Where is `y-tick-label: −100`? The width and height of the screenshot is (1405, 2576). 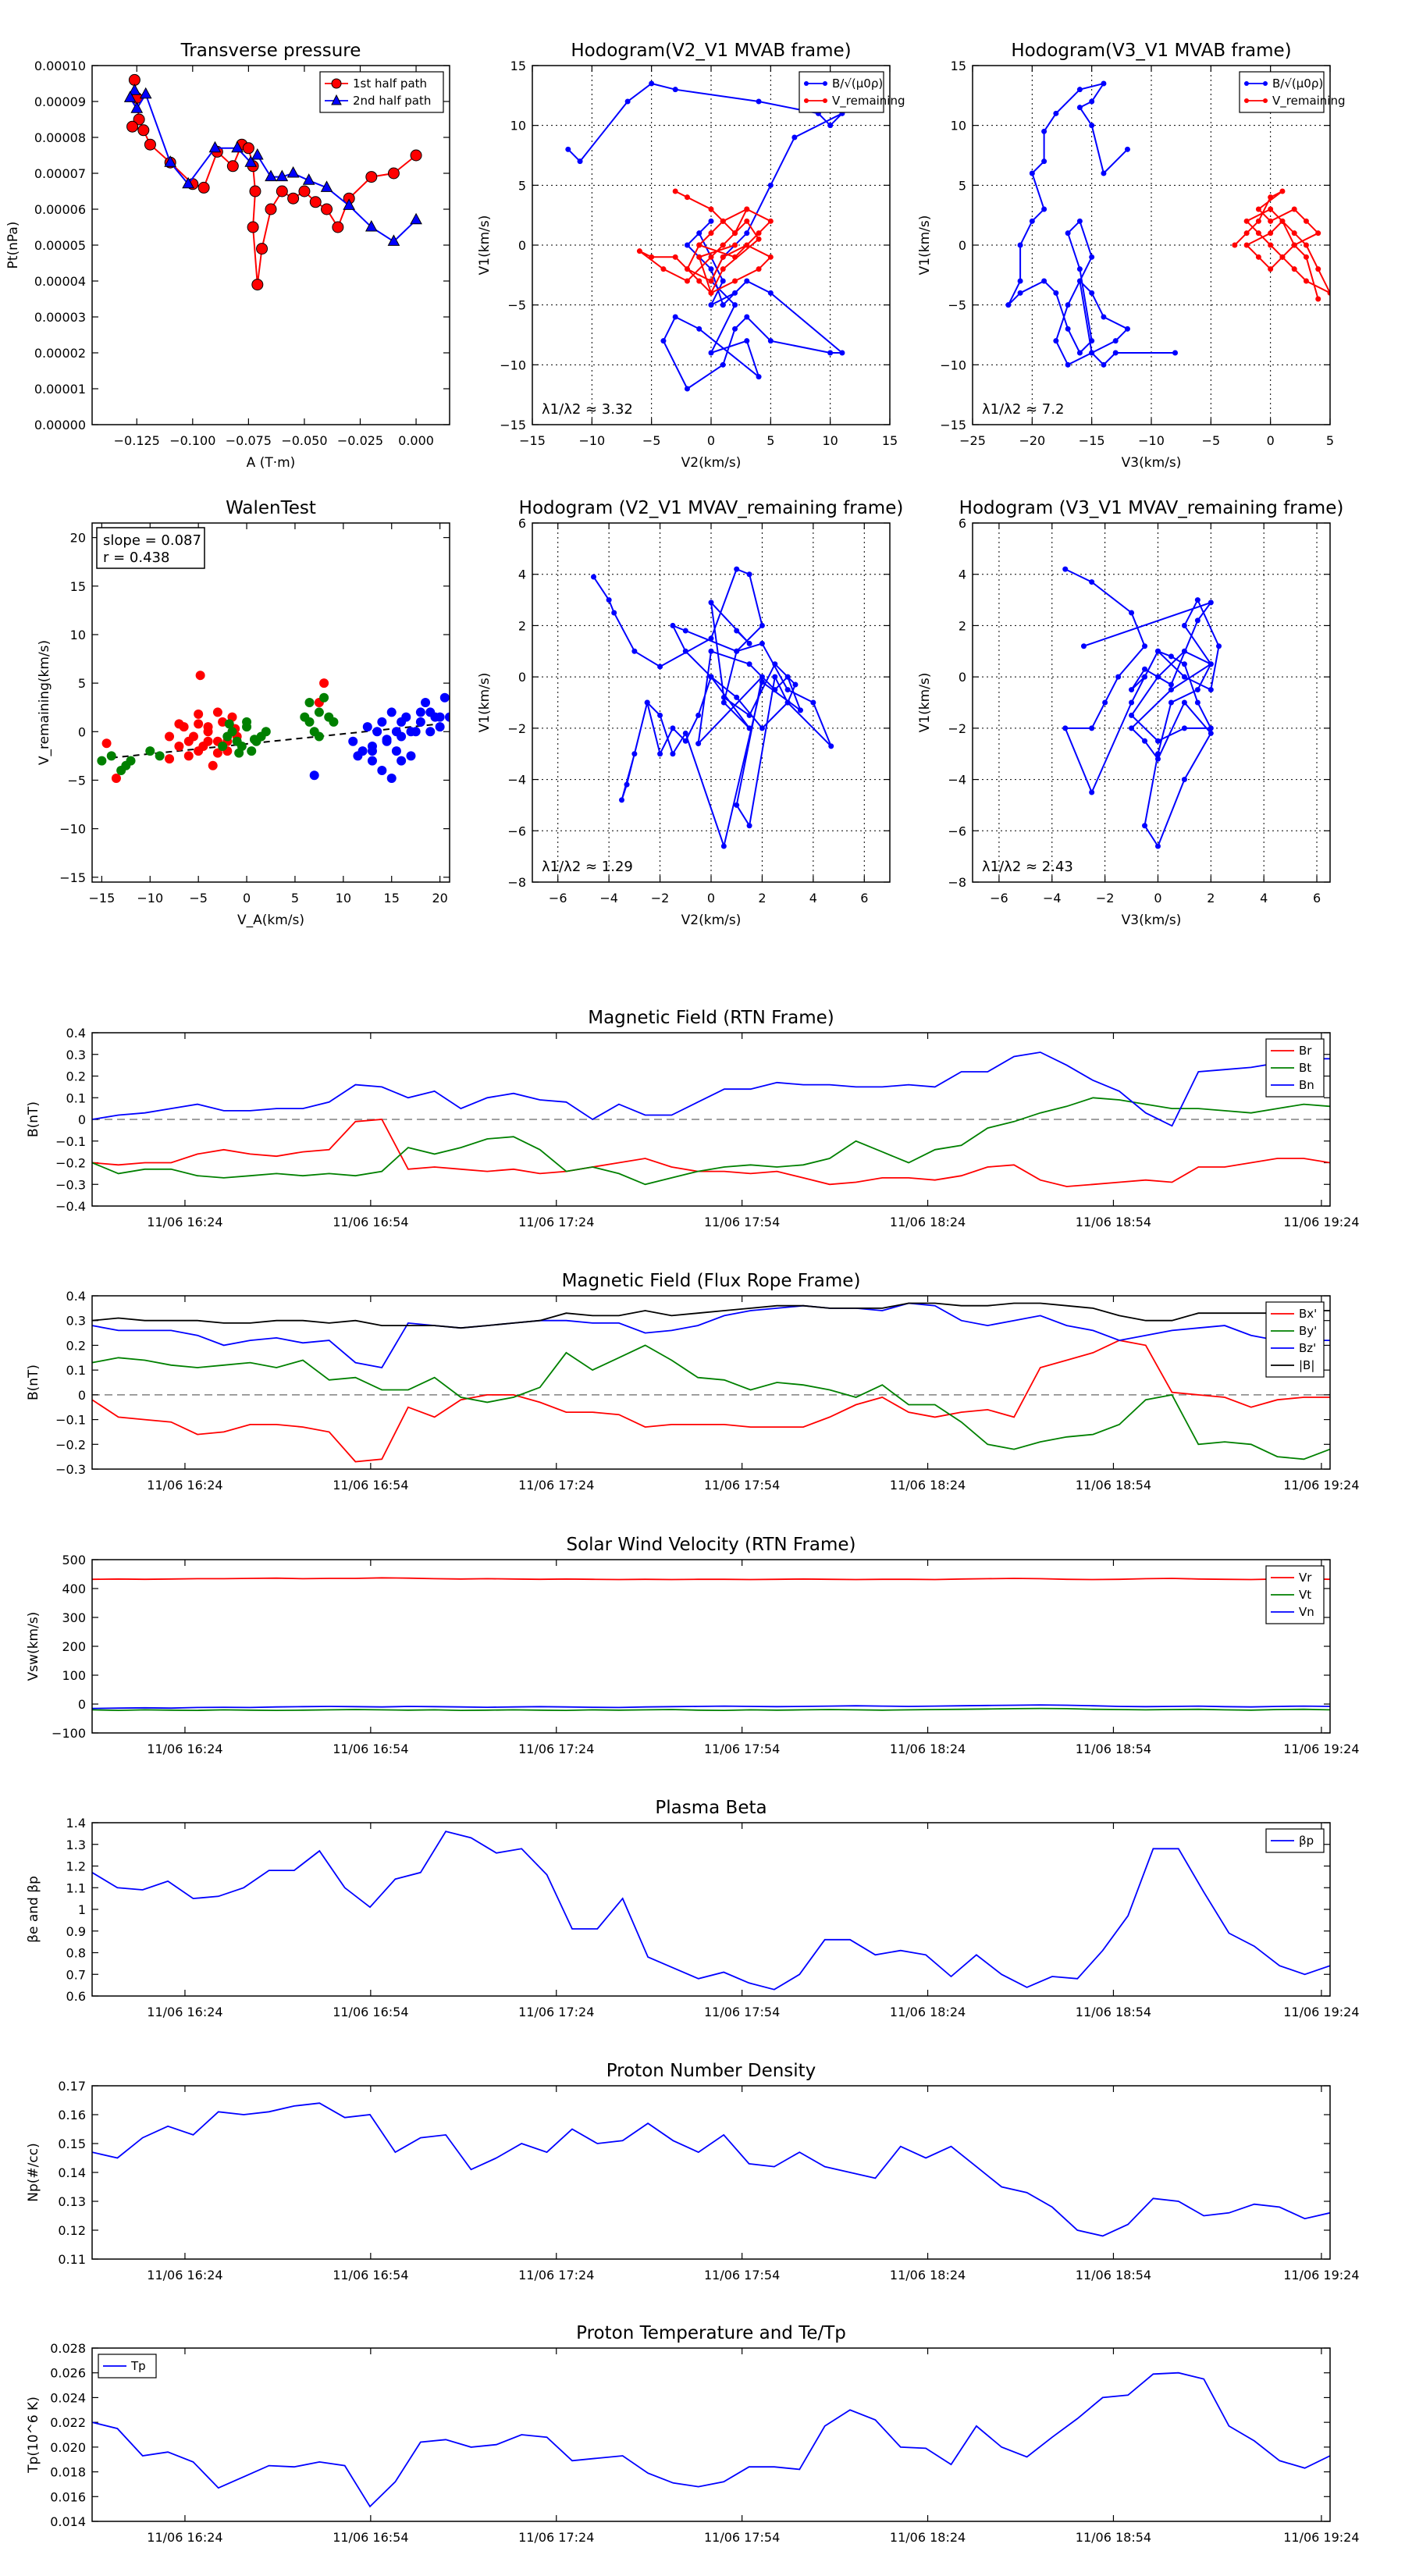 y-tick-label: −100 is located at coordinates (69, 1734).